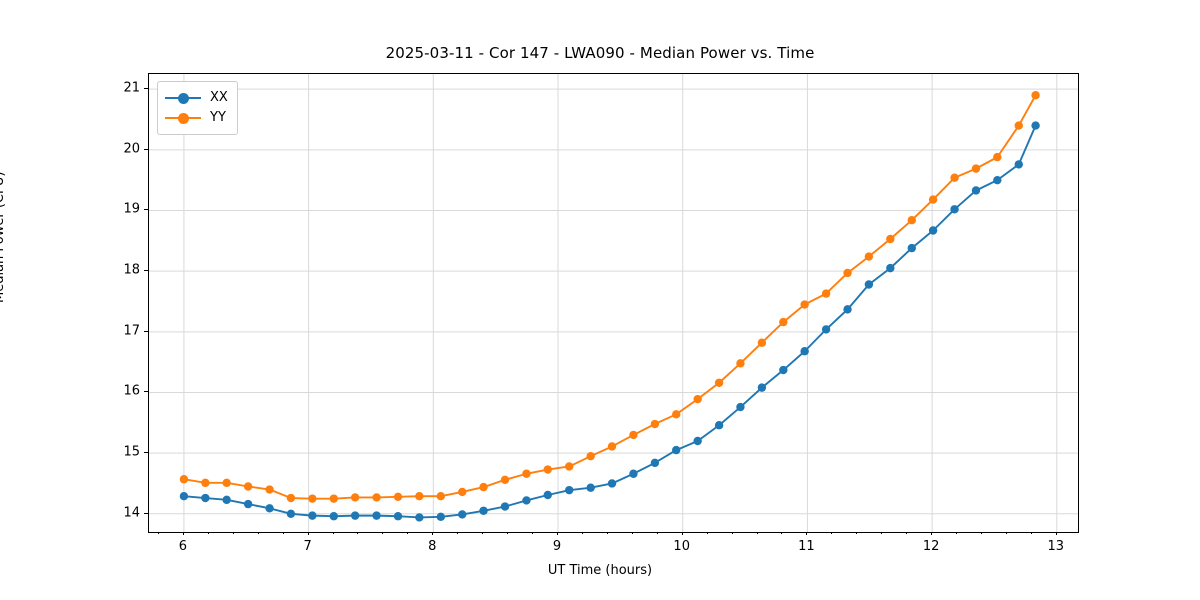 This screenshot has width=1200, height=600. What do you see at coordinates (219, 97) in the screenshot?
I see `legend-label-xx: XX` at bounding box center [219, 97].